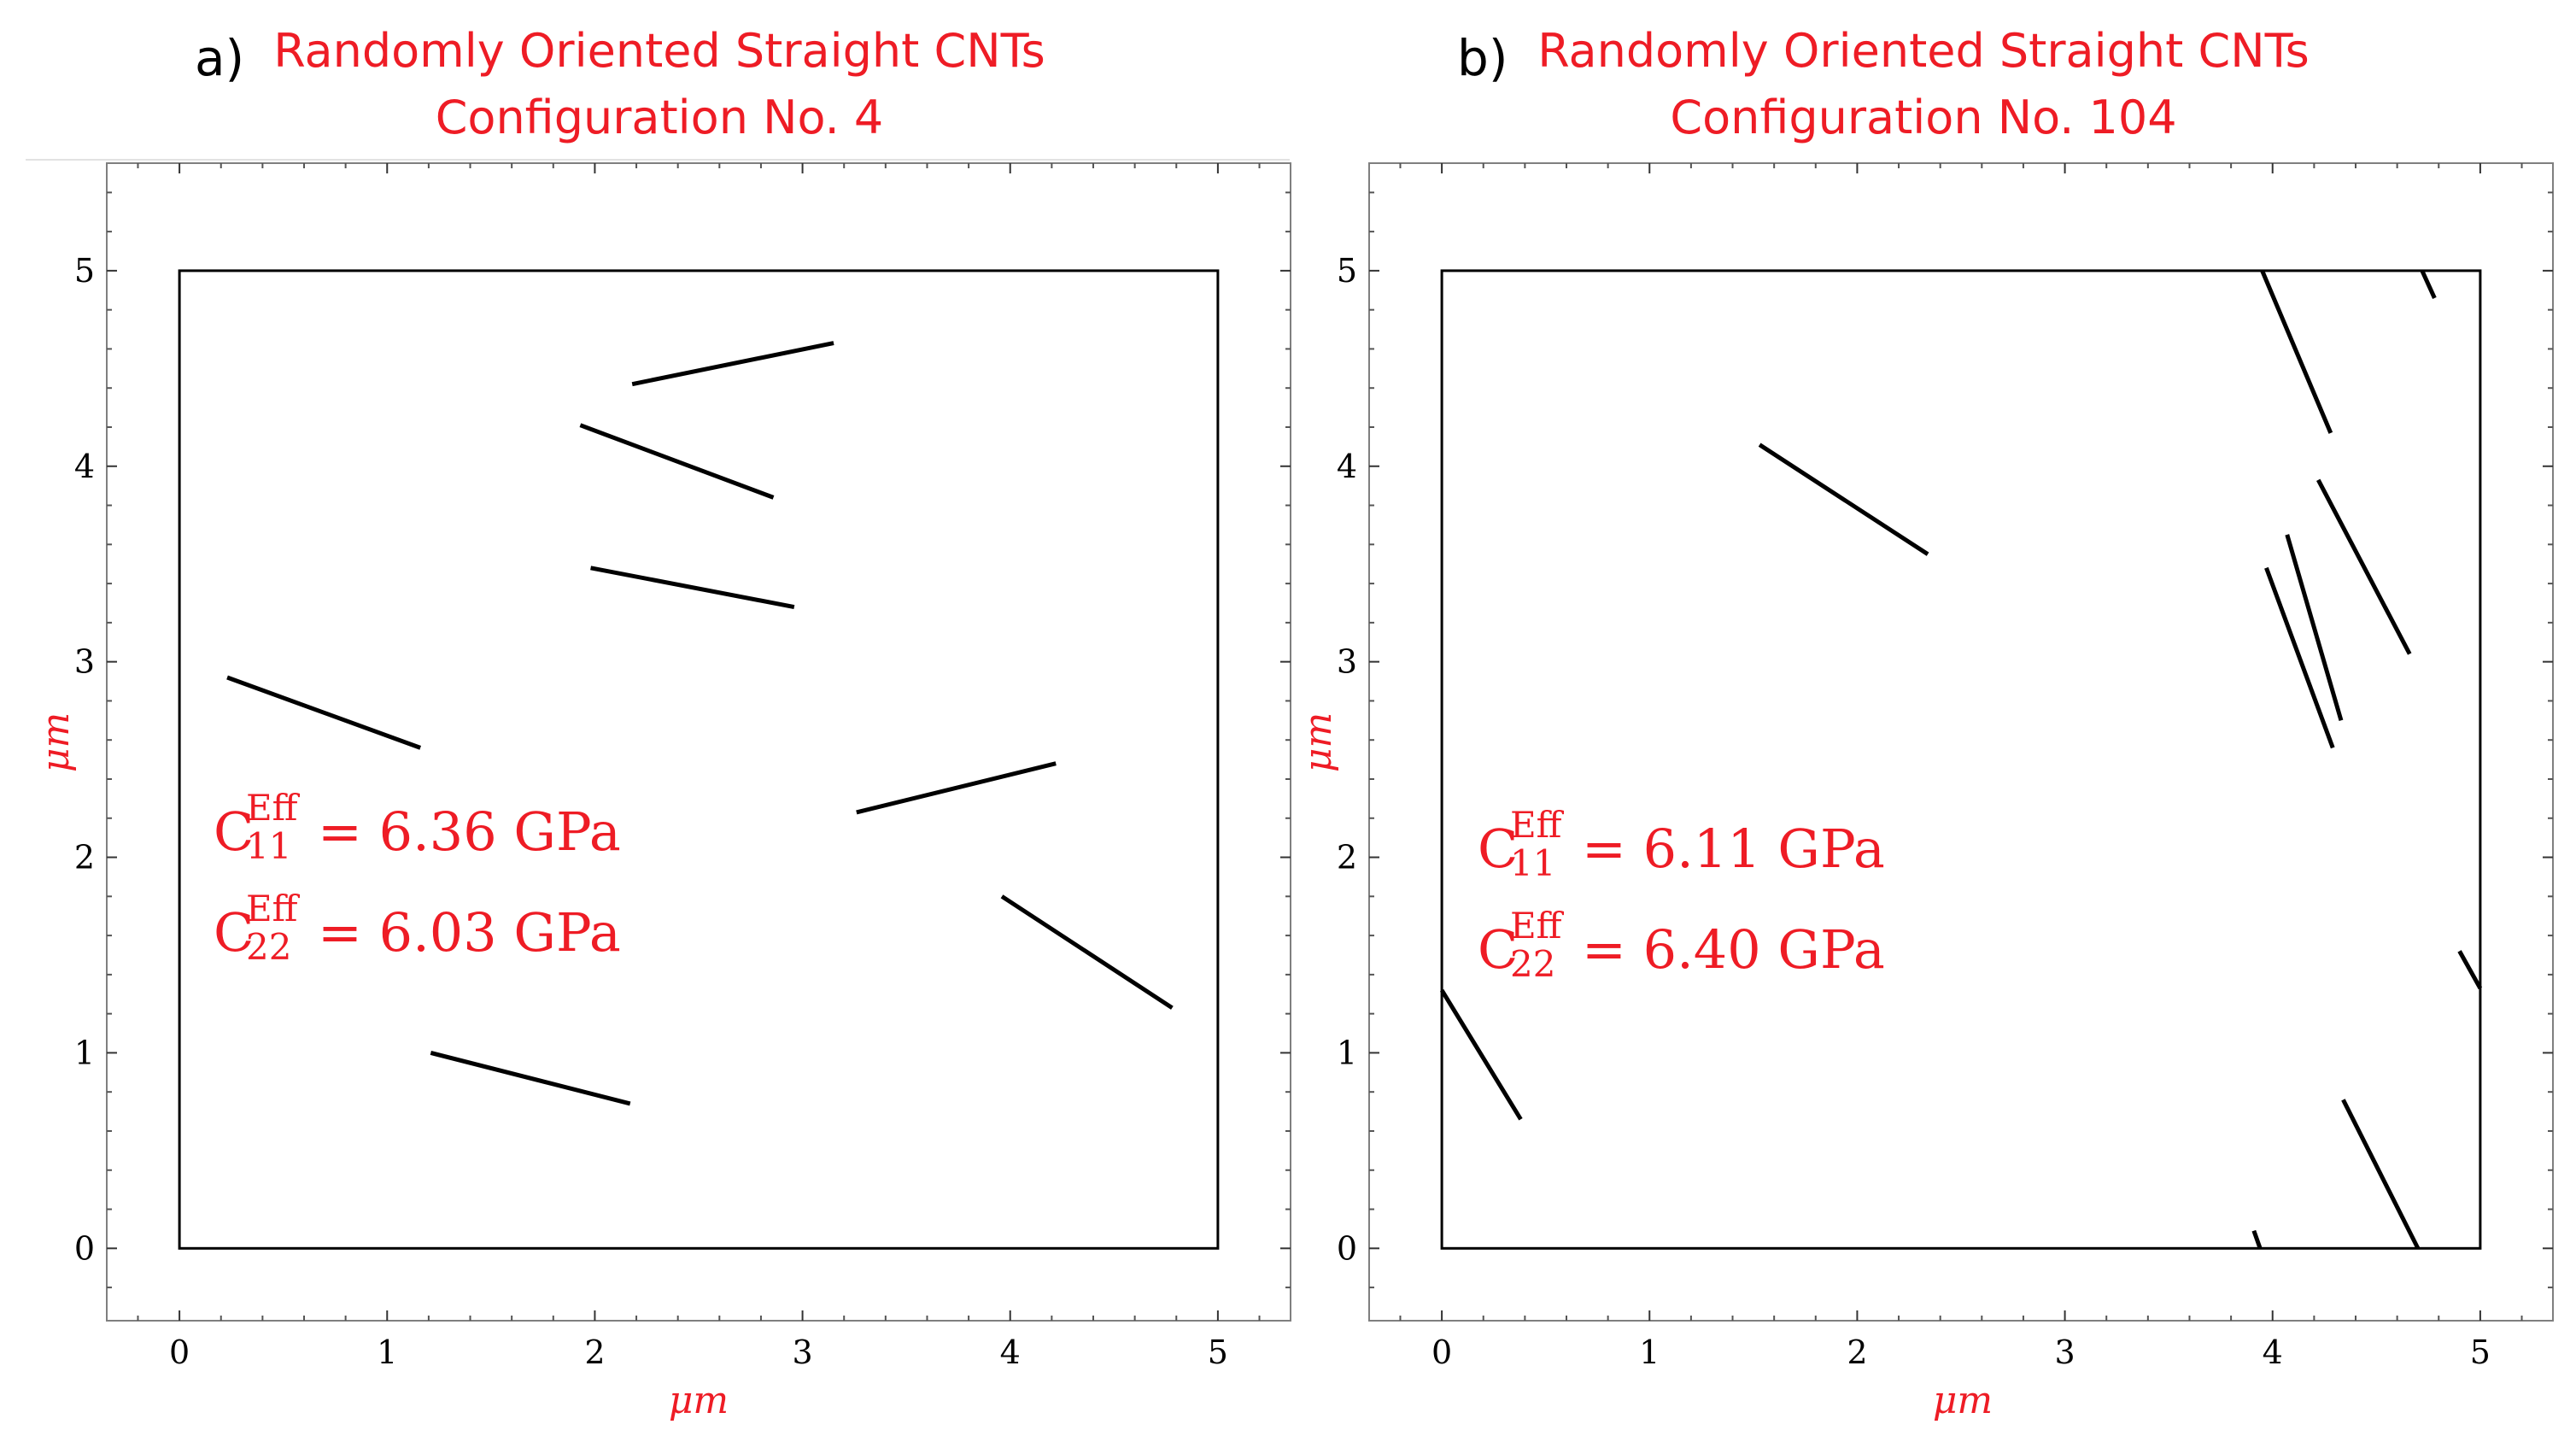 The image size is (2576, 1442). Describe the element at coordinates (1923, 117) in the screenshot. I see `chart-subtitle: Configuration No. 104` at that location.